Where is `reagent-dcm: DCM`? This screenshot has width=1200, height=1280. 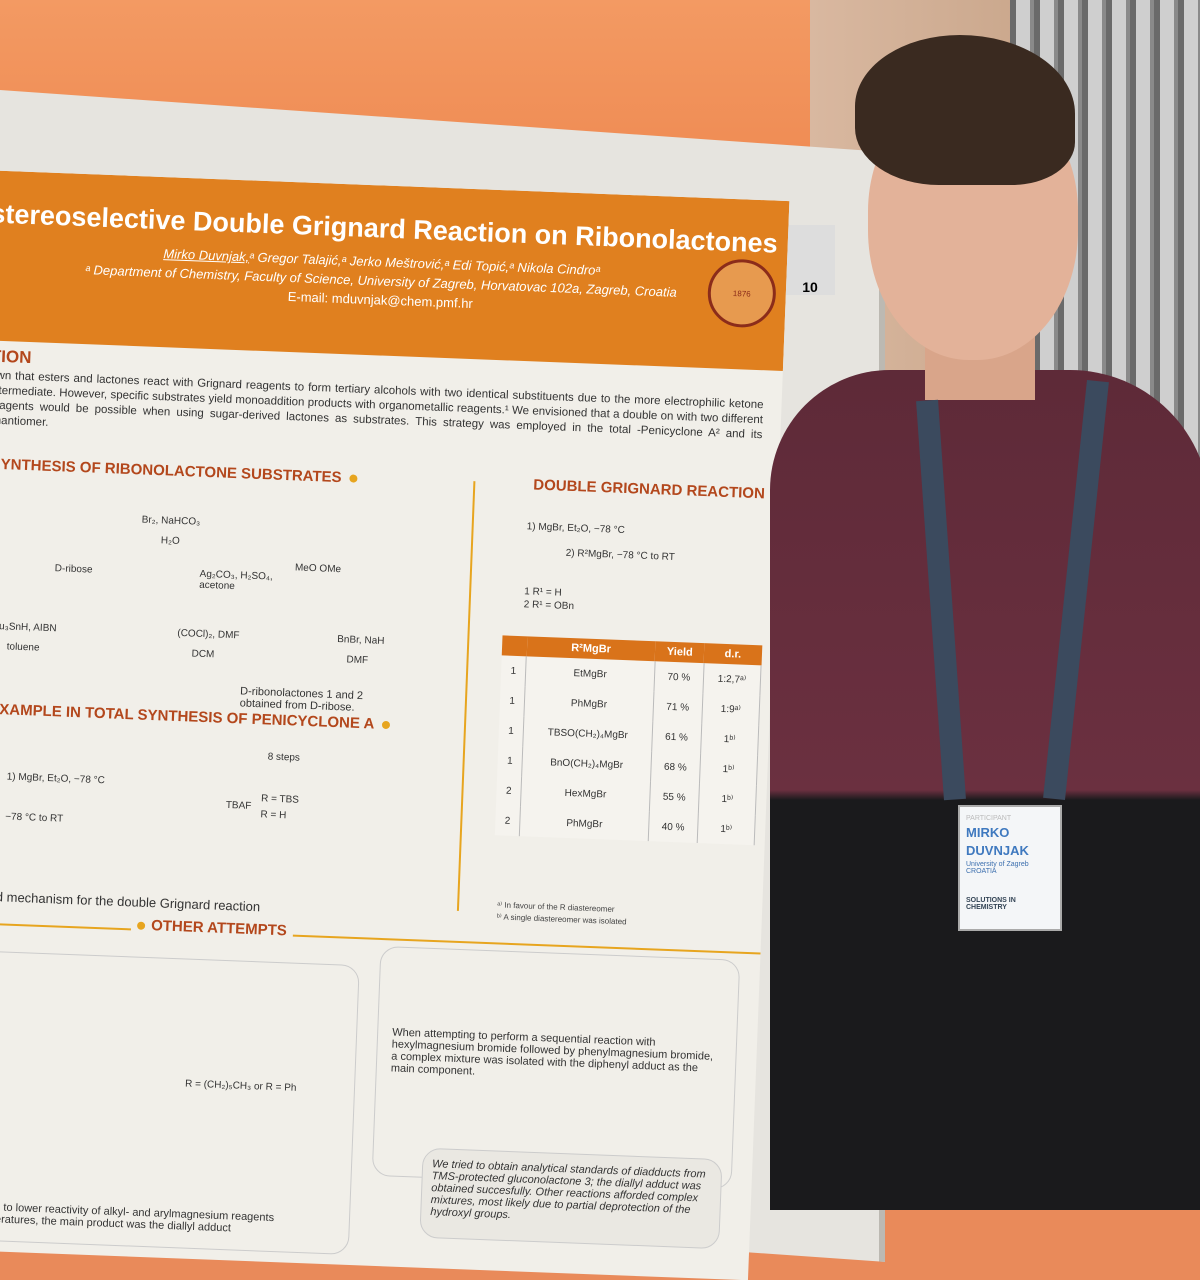
reagent-dcm: DCM is located at coordinates (203, 654).